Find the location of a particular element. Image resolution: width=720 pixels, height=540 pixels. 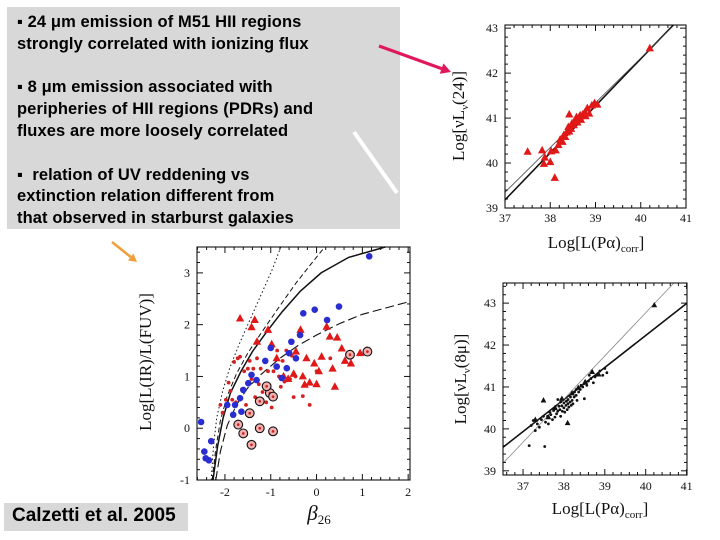

bullet-line: fluxes are more loosely correlated is located at coordinates (153, 130).